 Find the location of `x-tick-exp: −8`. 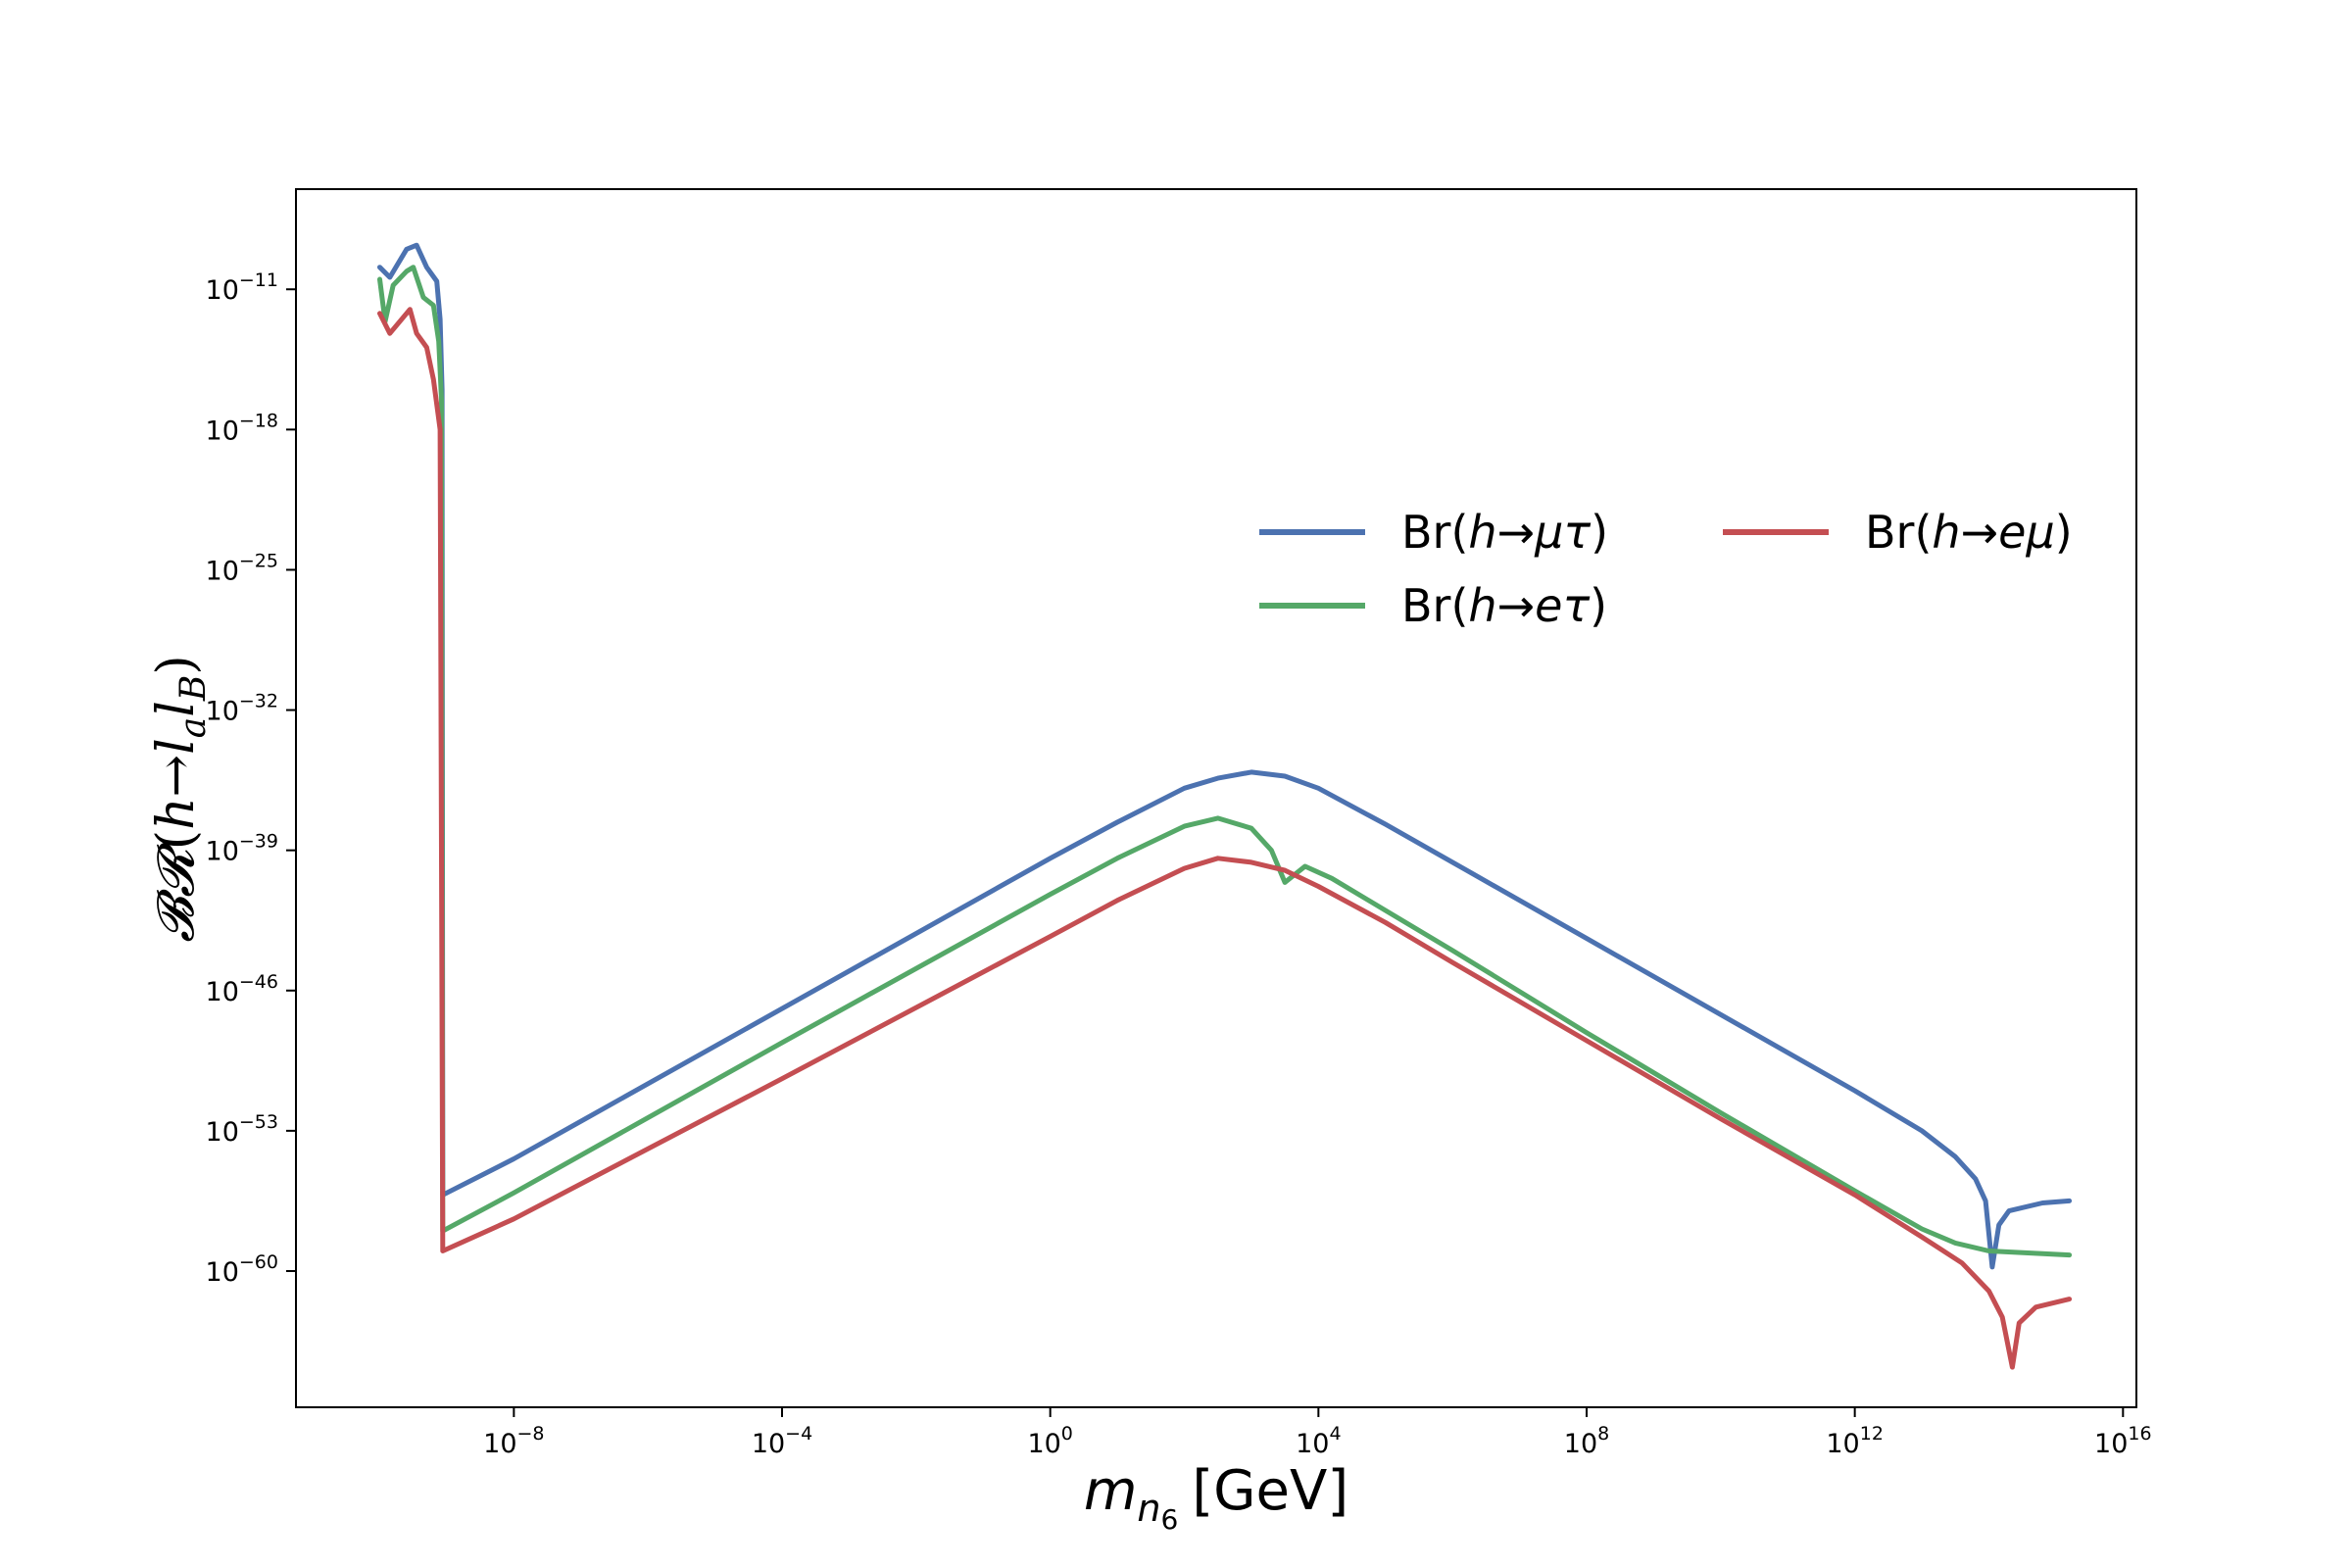

x-tick-exp: −8 is located at coordinates (531, 1434).